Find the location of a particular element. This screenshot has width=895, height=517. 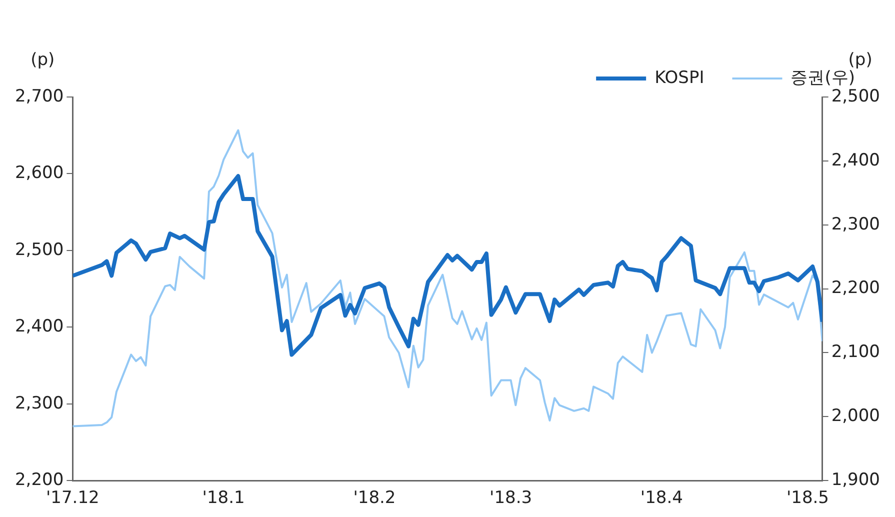

y-tick-label: 2,300 is located at coordinates (39, 403).